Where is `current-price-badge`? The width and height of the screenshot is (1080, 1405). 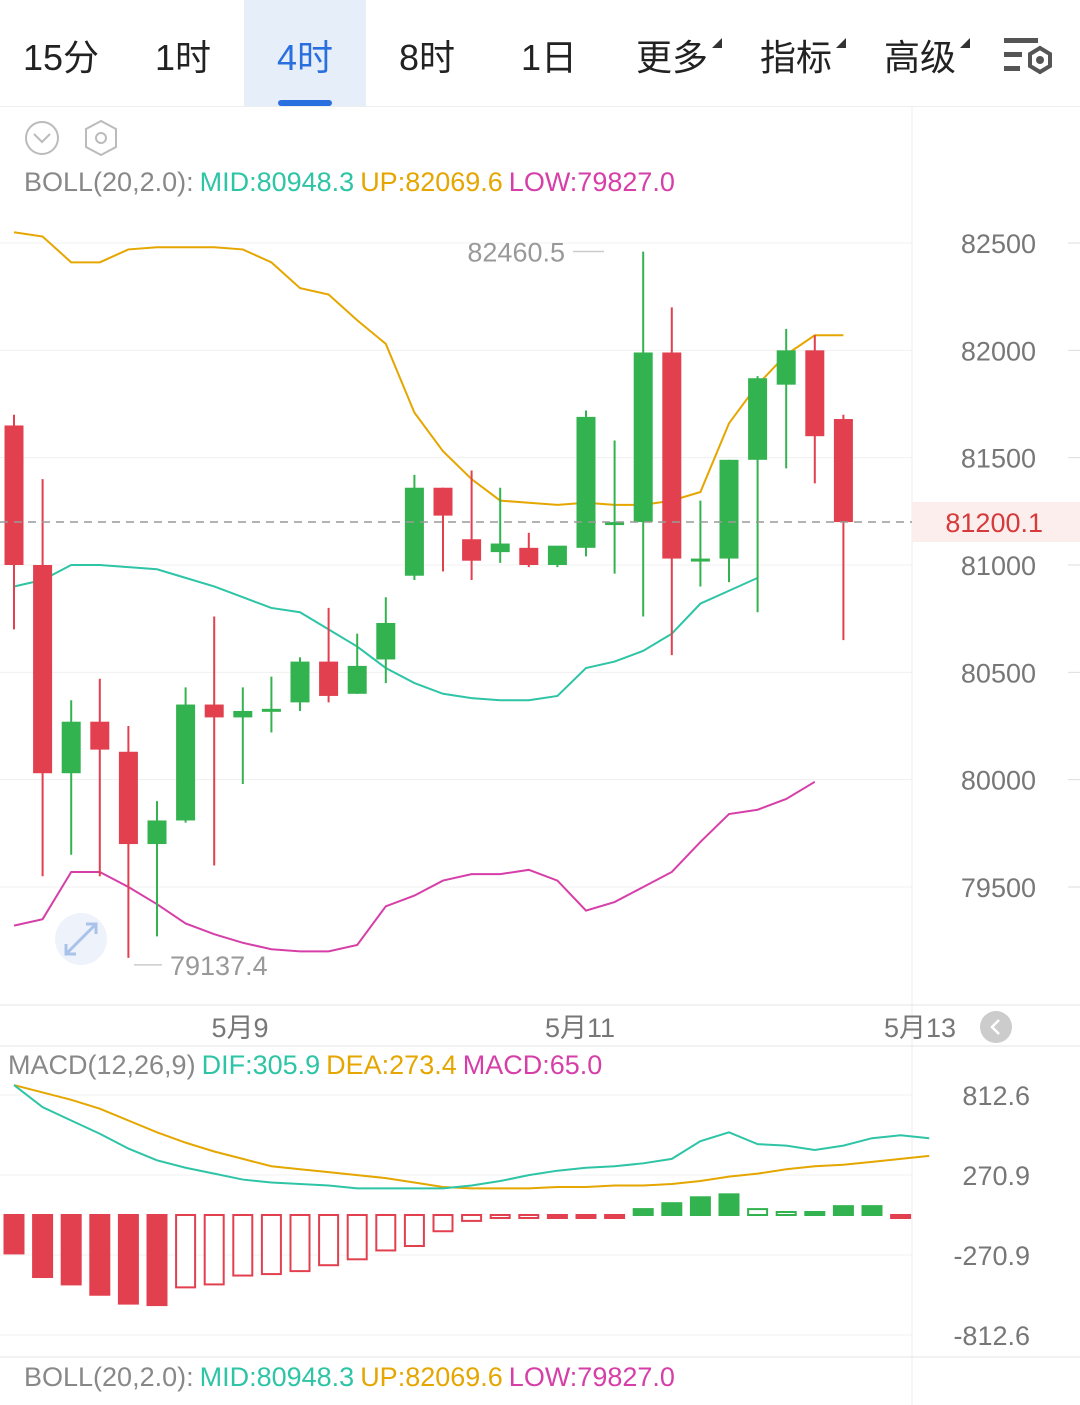
current-price-badge is located at coordinates (996, 522).